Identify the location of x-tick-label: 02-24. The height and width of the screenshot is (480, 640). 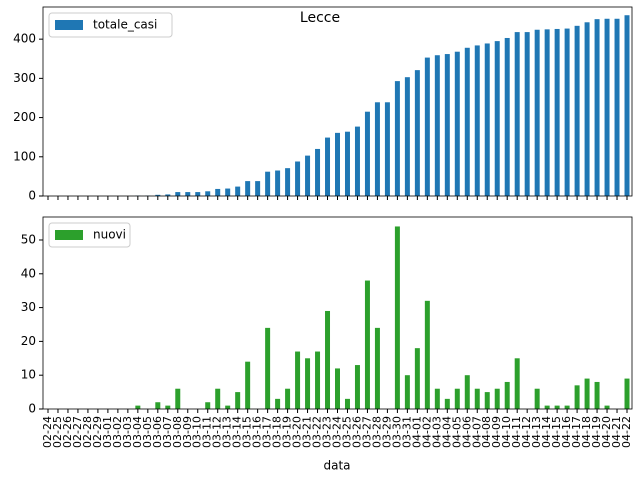
(47, 432).